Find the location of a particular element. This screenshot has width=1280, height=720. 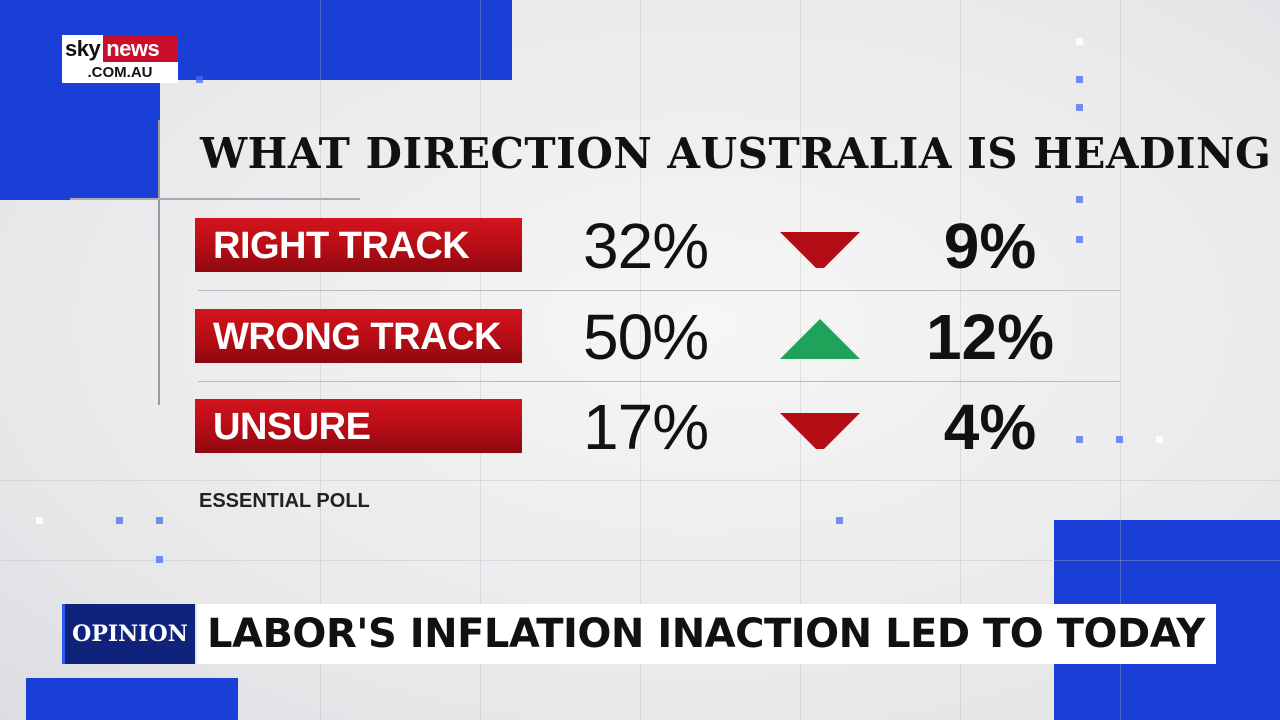

poll-row-right-track: RIGHT TRACK 32% 9% is located at coordinates (657, 246).